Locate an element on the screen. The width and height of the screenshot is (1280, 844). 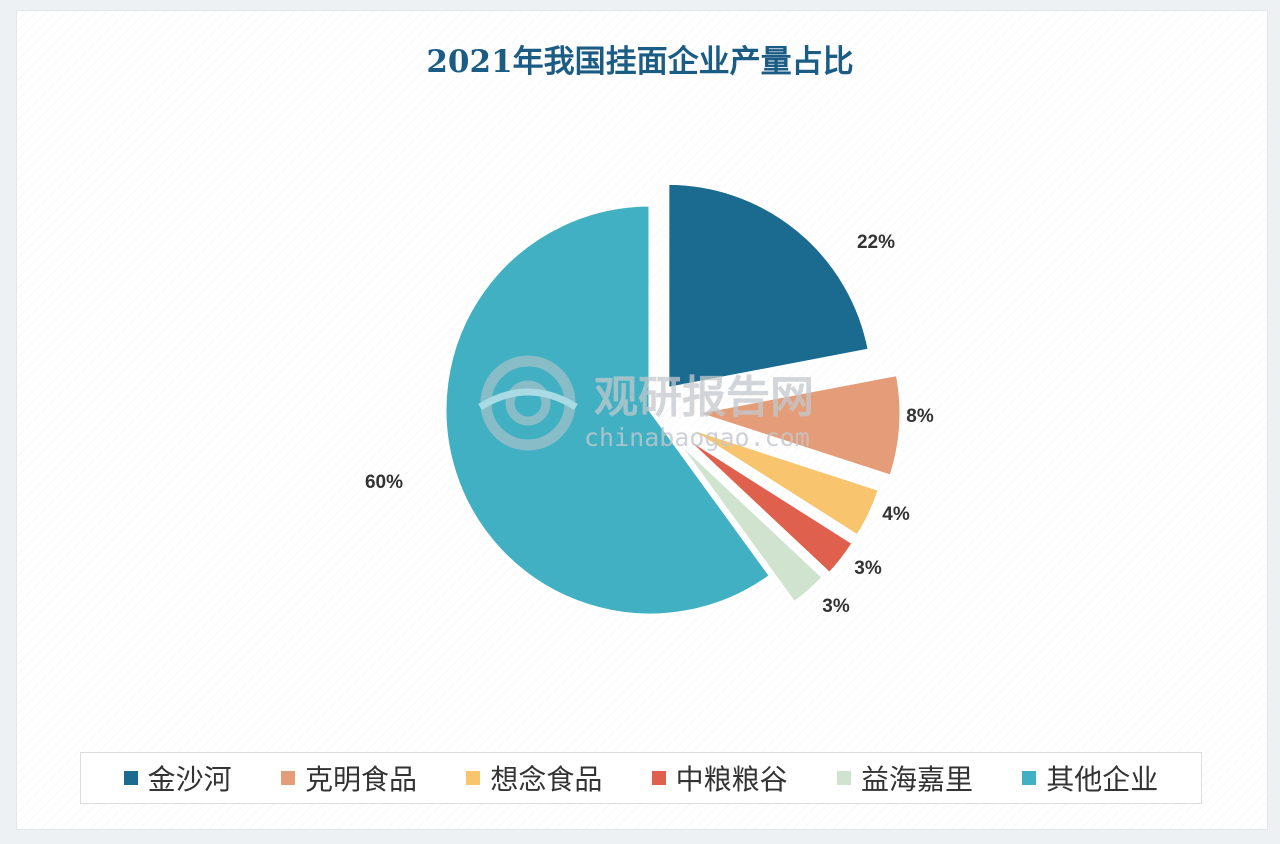
pie-slice-zhongliang is located at coordinates (766, 503).